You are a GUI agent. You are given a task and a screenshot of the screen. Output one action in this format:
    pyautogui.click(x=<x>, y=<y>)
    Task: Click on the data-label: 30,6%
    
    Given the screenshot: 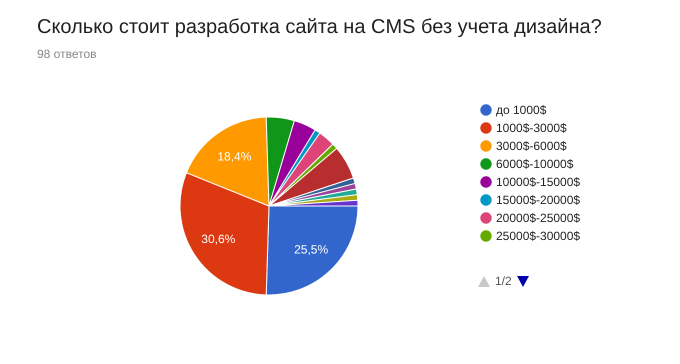 What is the action you would take?
    pyautogui.click(x=218, y=239)
    